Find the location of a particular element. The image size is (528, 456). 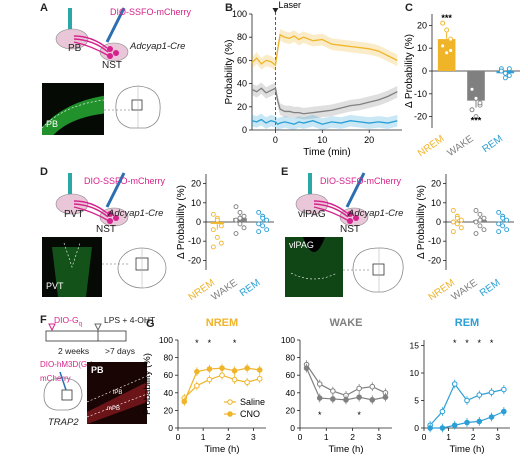

panel-f-sub-a: lPB is located at coordinates (118, 393).